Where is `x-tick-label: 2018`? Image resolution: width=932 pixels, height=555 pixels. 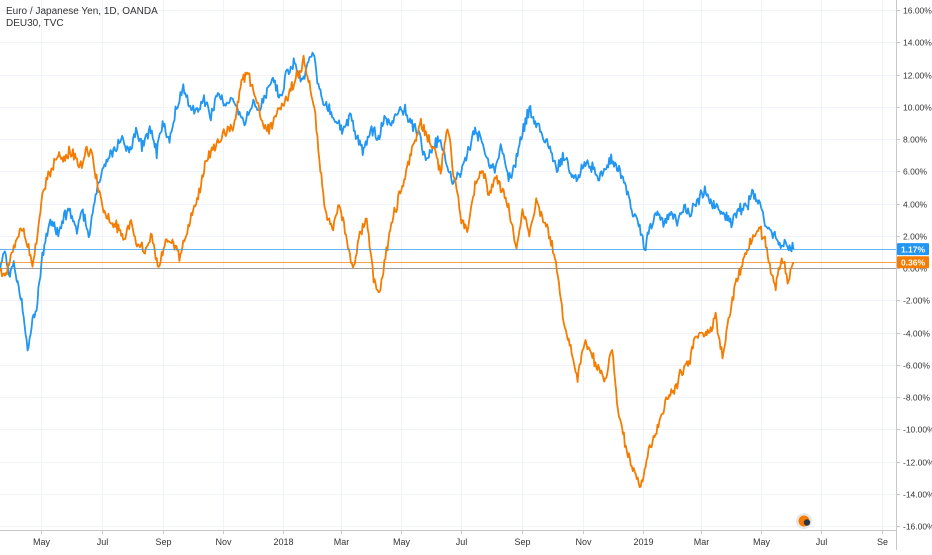 x-tick-label: 2018 is located at coordinates (283, 542).